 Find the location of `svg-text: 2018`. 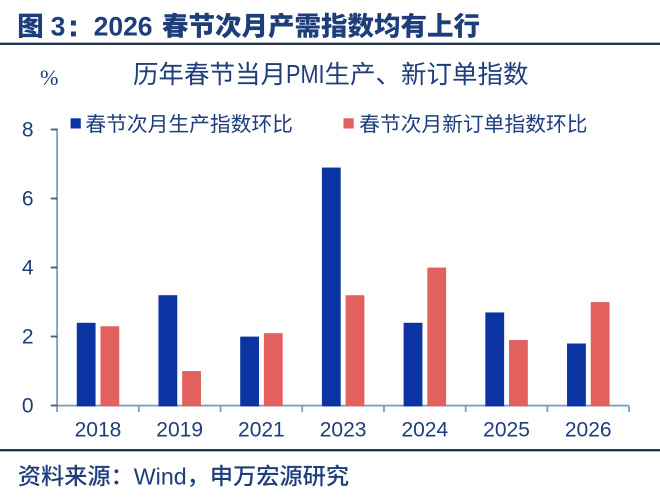

svg-text: 2018 is located at coordinates (98, 430).